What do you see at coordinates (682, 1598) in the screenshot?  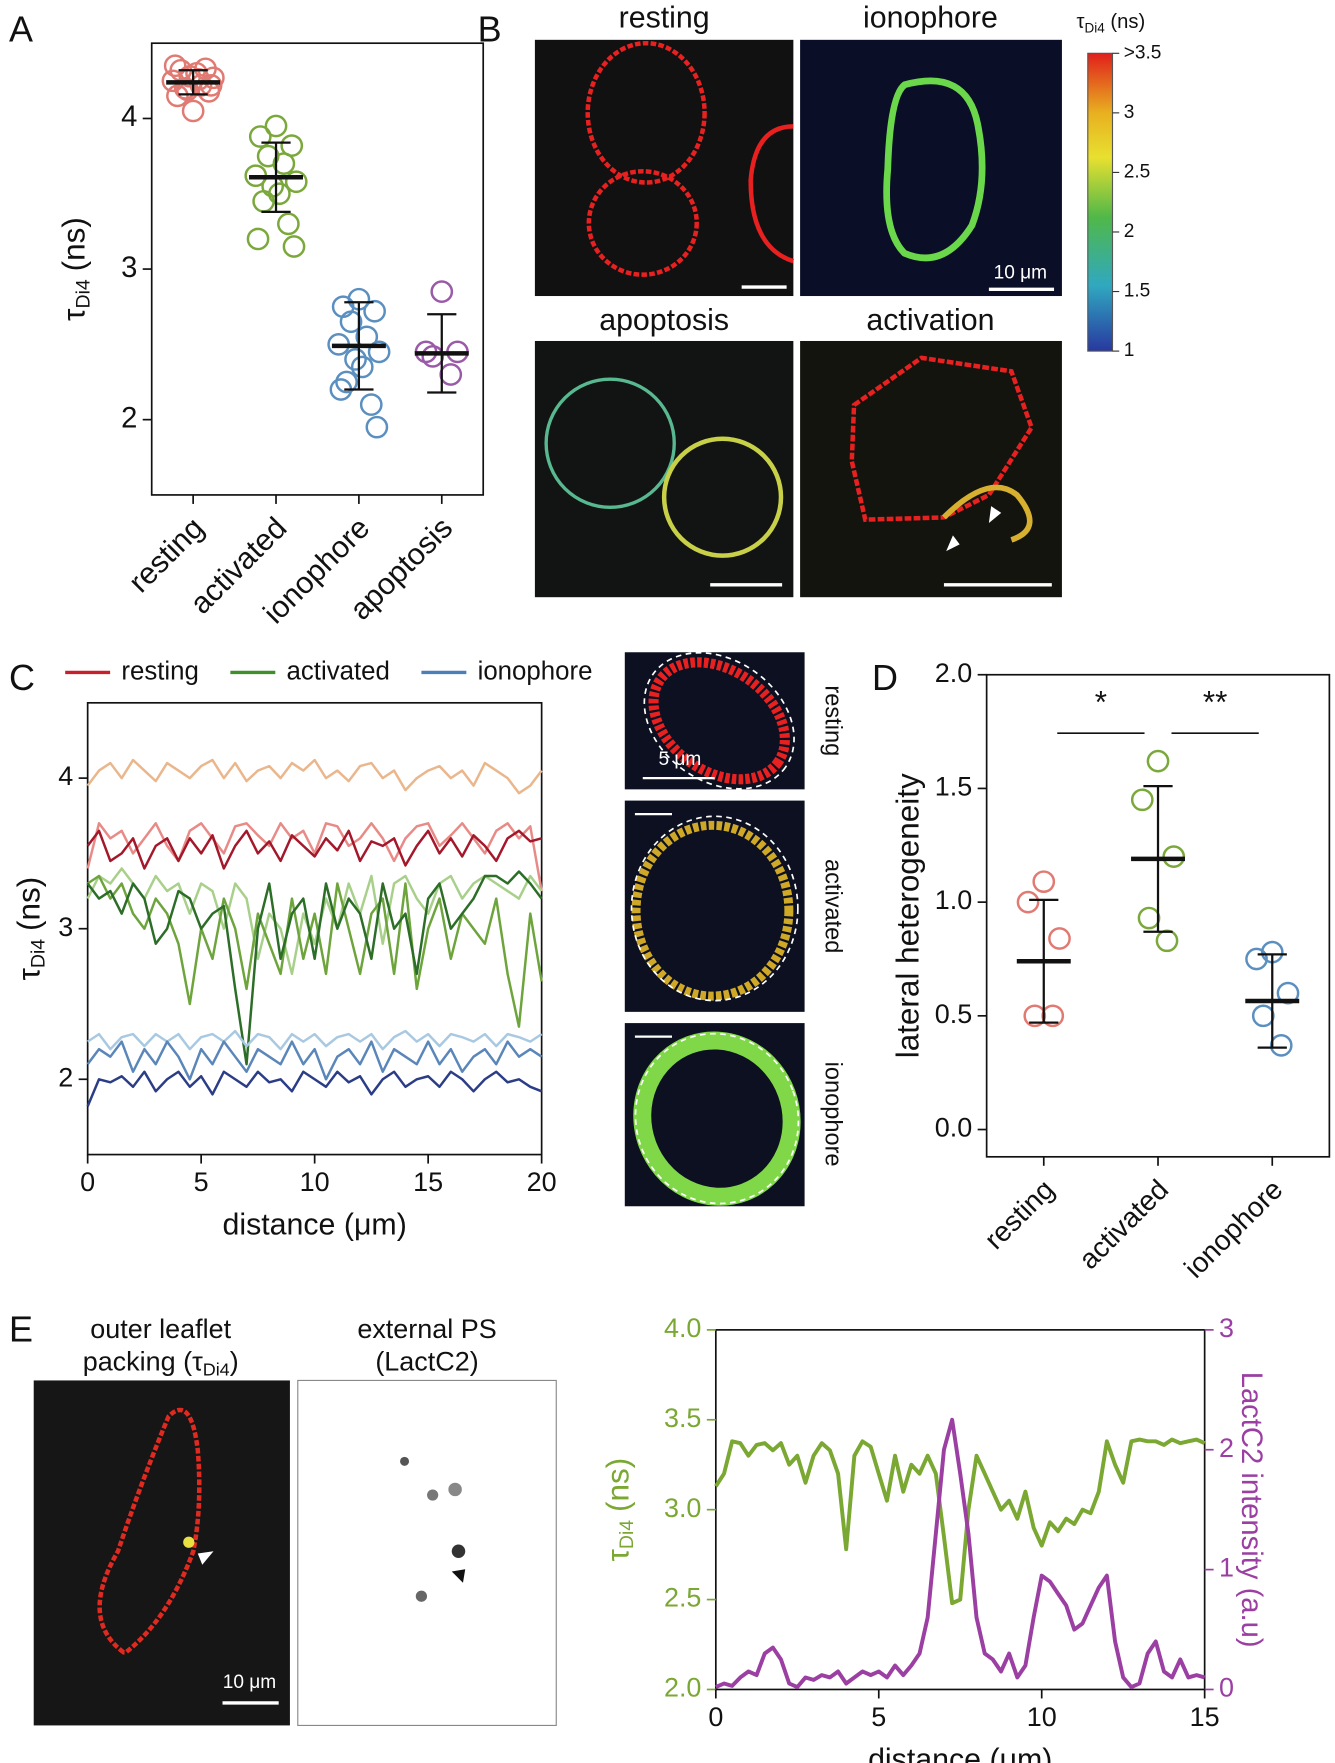 I see `tick-label: 2.5` at bounding box center [682, 1598].